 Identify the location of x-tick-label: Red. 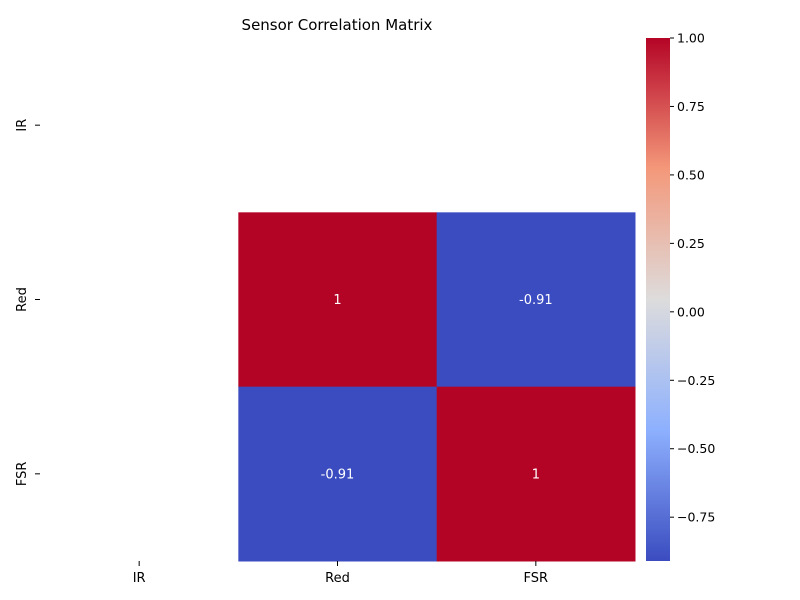
(337, 578).